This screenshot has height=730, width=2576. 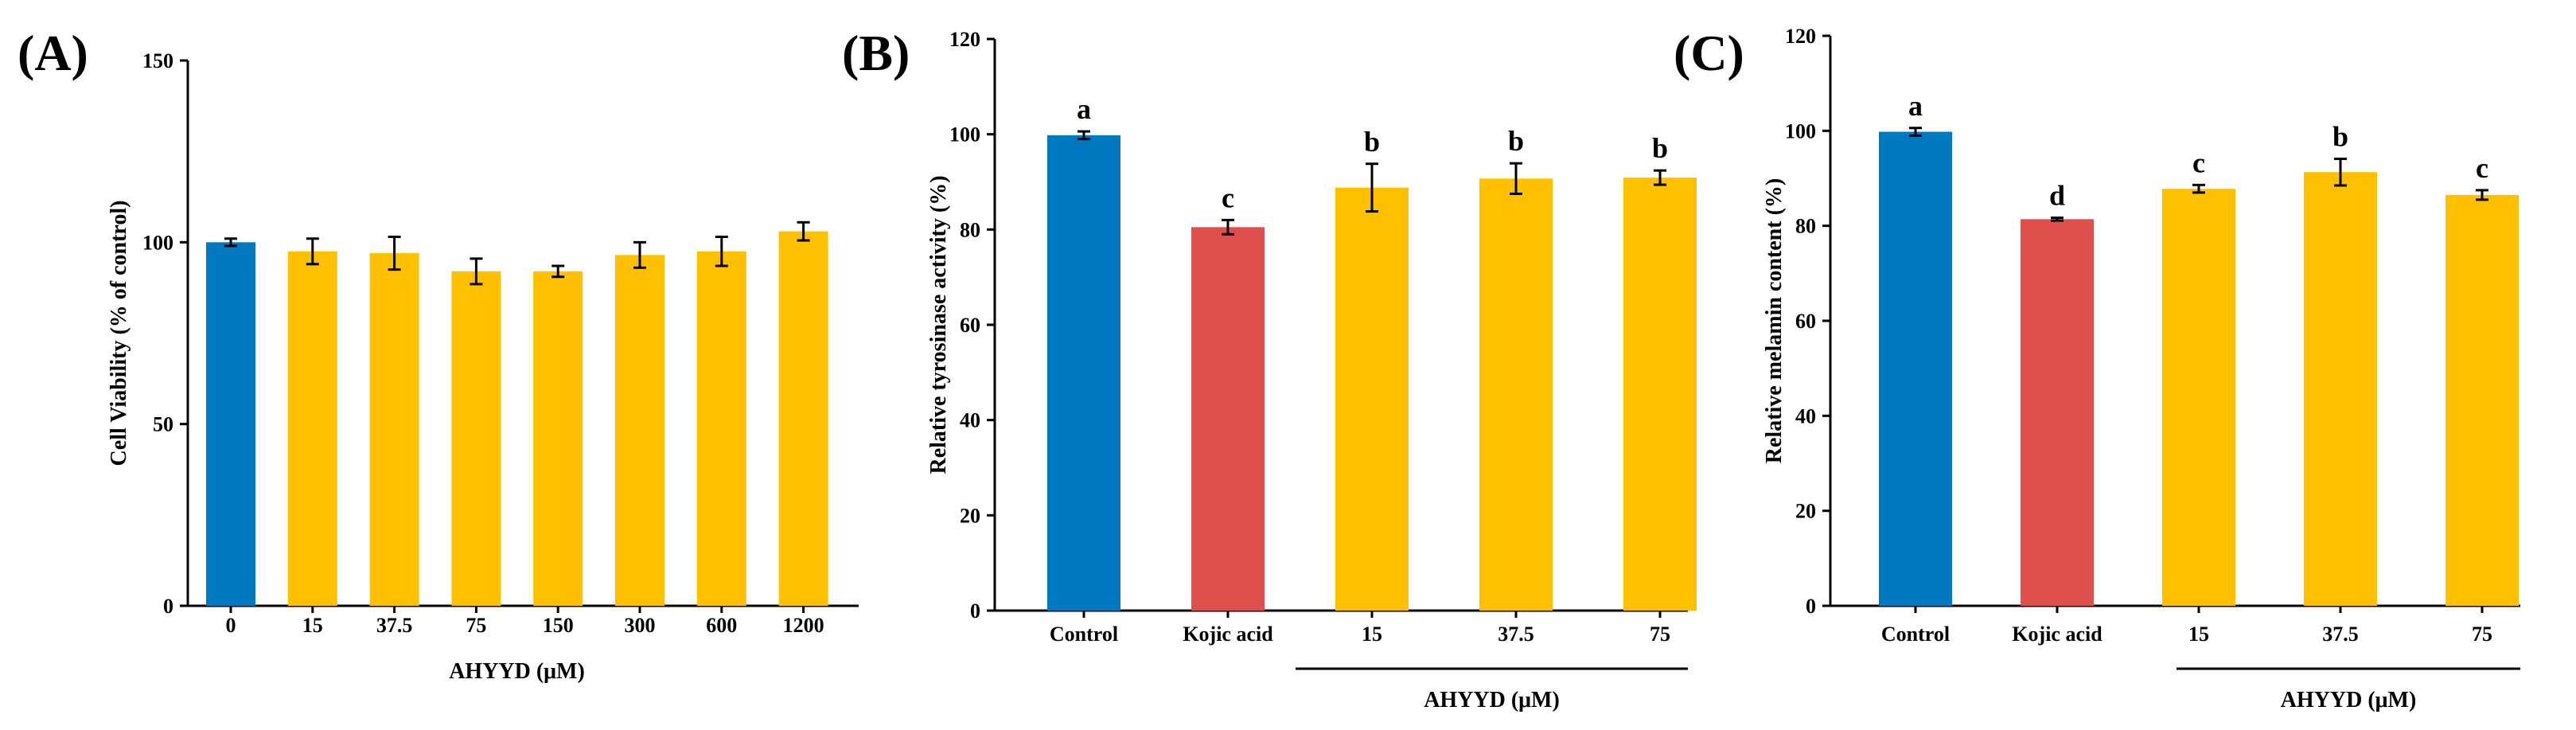 I want to click on panel-label: (A), so click(x=53, y=53).